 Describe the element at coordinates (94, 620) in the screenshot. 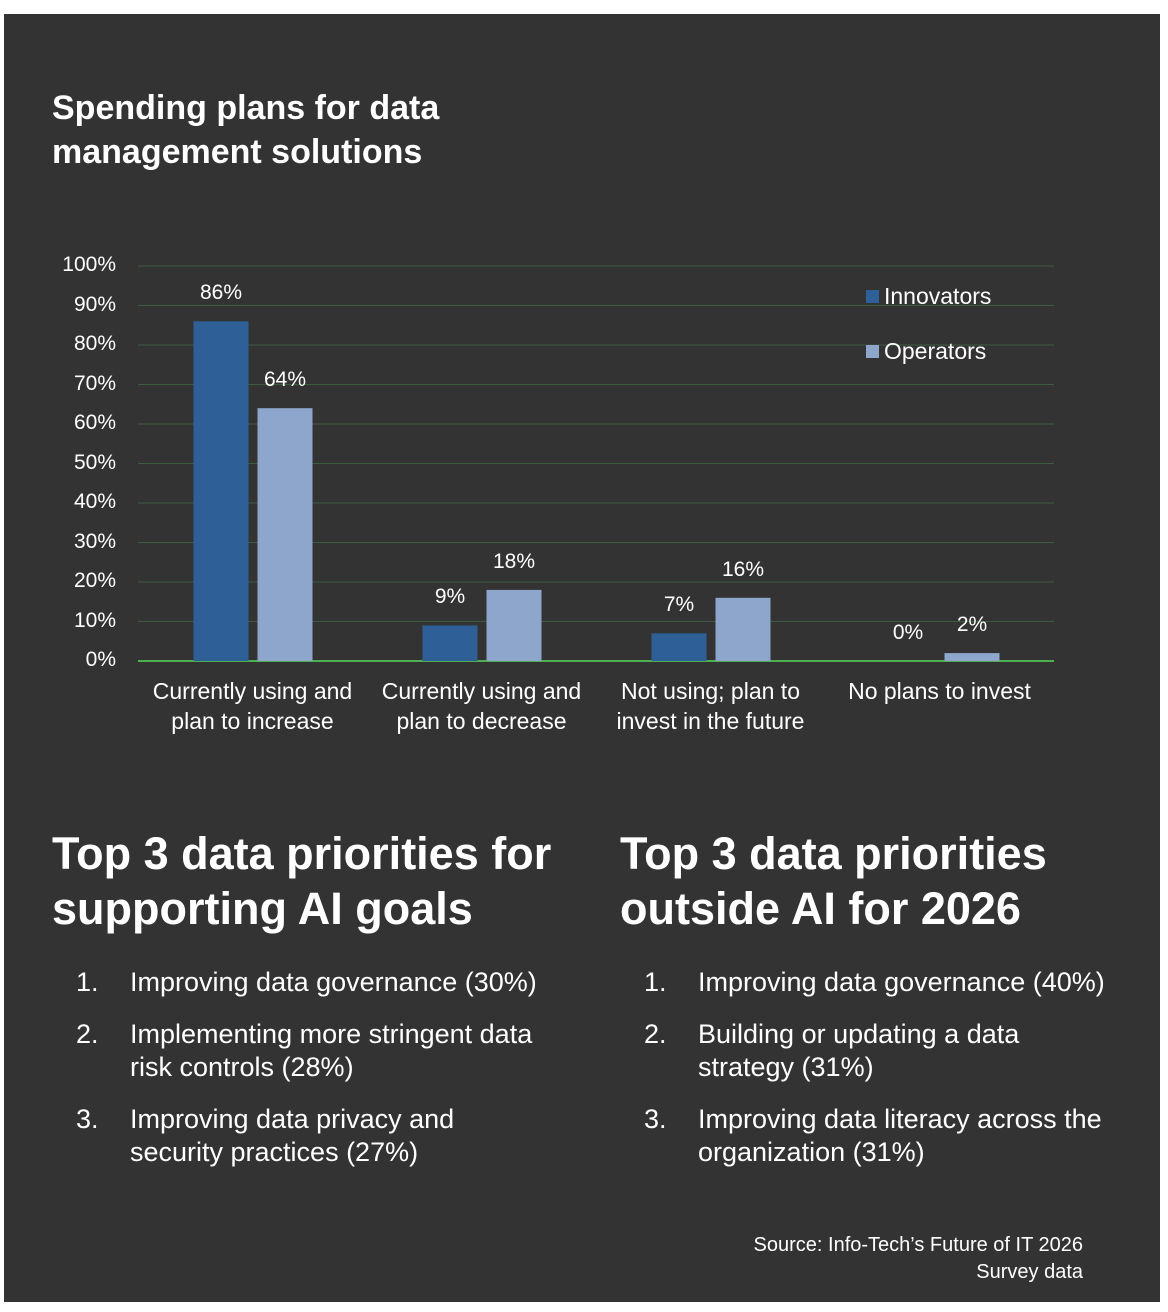

I see `y-tick-label: 10%` at that location.